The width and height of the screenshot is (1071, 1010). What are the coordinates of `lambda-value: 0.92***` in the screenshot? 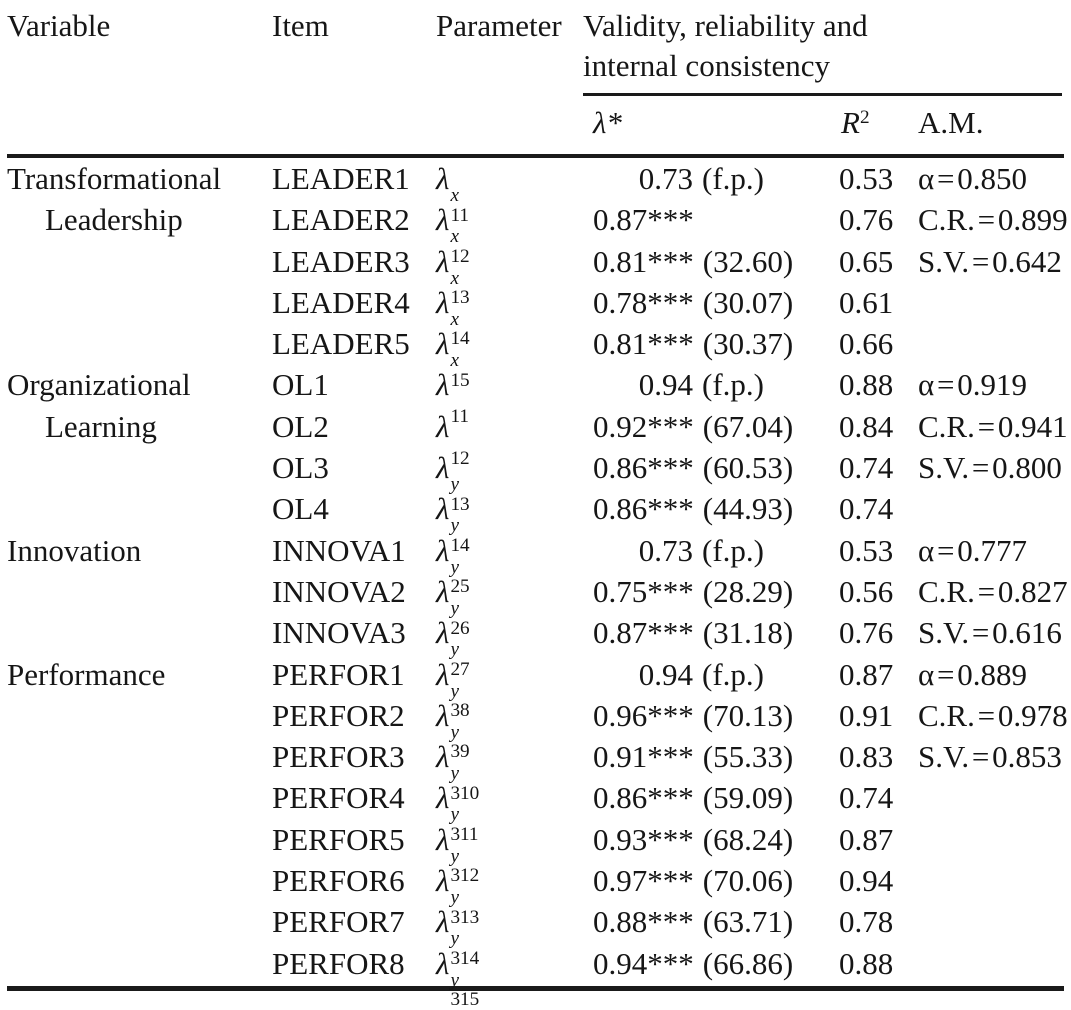 It's located at (643, 426).